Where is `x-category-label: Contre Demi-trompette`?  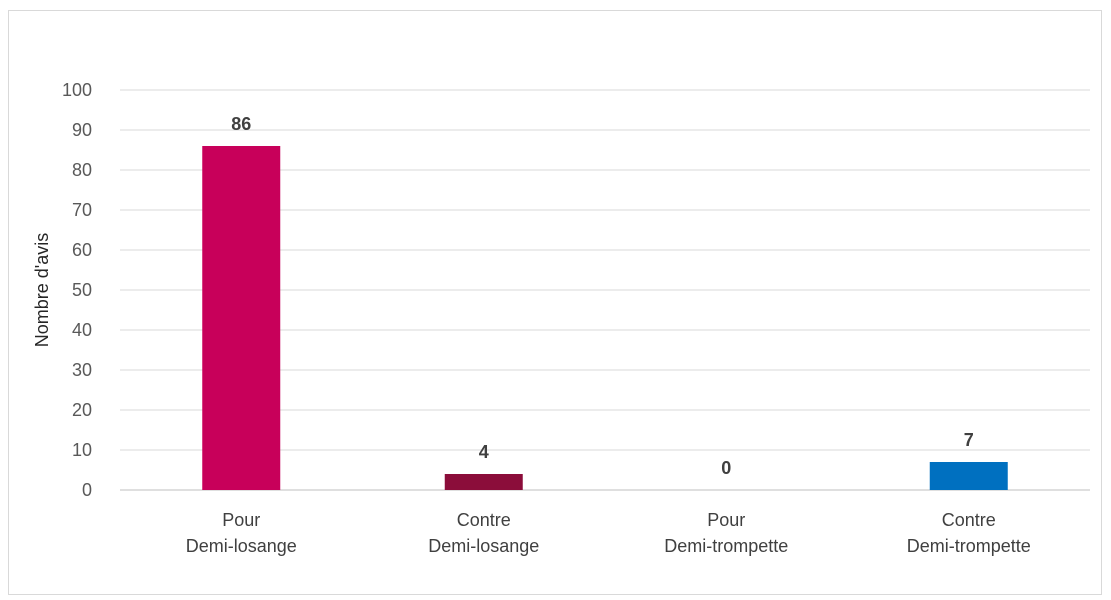
x-category-label: Contre Demi-trompette is located at coordinates (969, 533).